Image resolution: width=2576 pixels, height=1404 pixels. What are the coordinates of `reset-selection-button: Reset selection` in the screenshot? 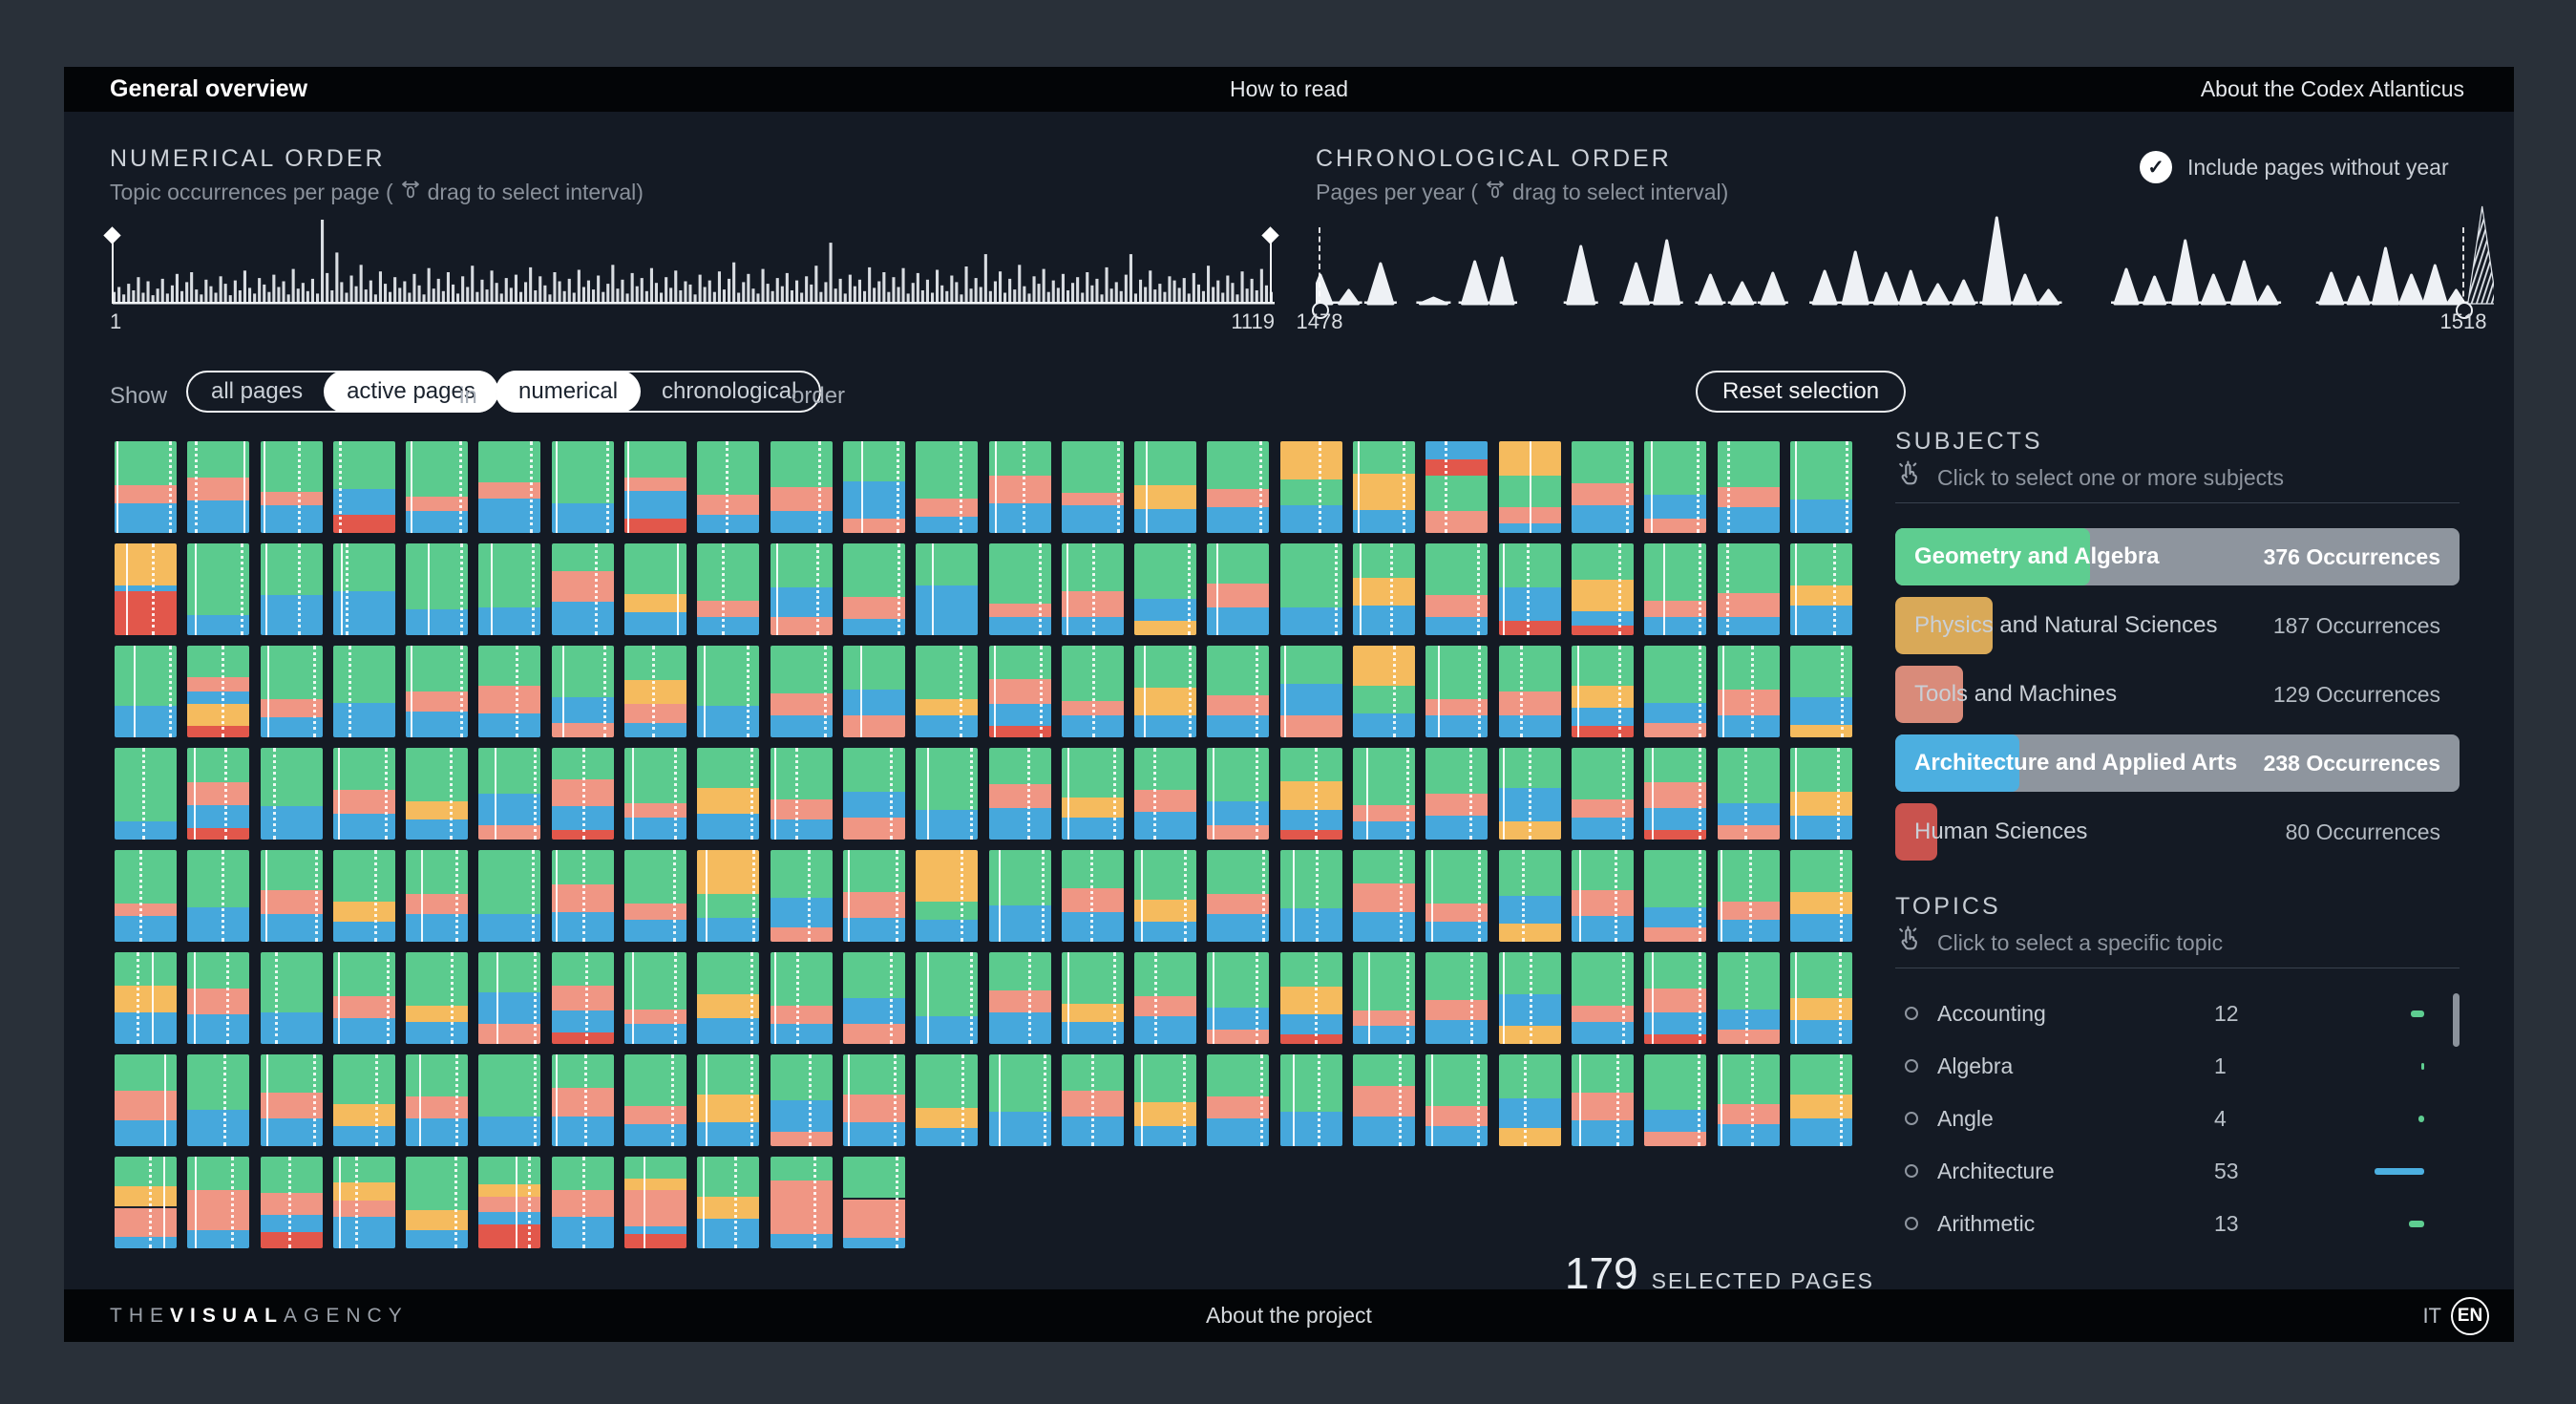 It's located at (1801, 392).